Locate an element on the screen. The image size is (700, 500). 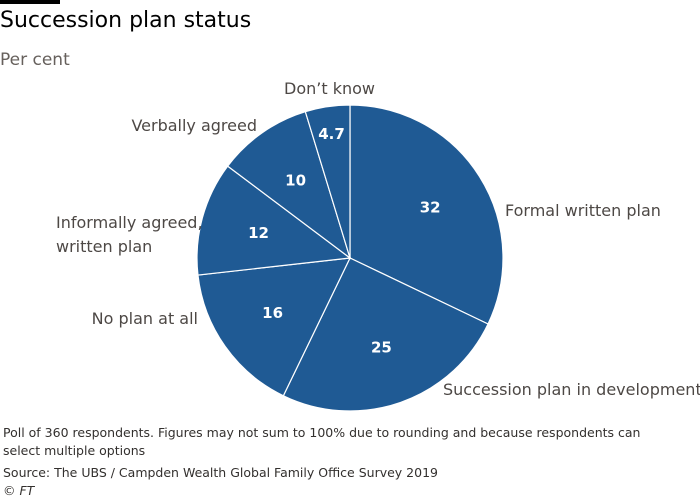
pie-slice-verbally-agreed is located at coordinates (289, 185).